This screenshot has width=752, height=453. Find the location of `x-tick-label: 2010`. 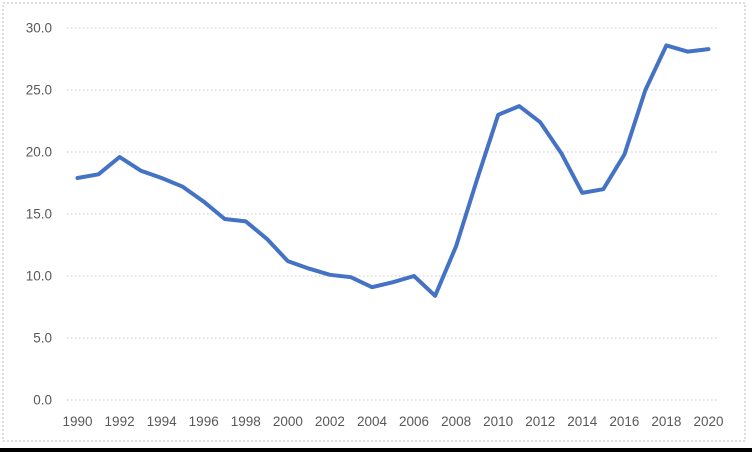

x-tick-label: 2010 is located at coordinates (498, 421).